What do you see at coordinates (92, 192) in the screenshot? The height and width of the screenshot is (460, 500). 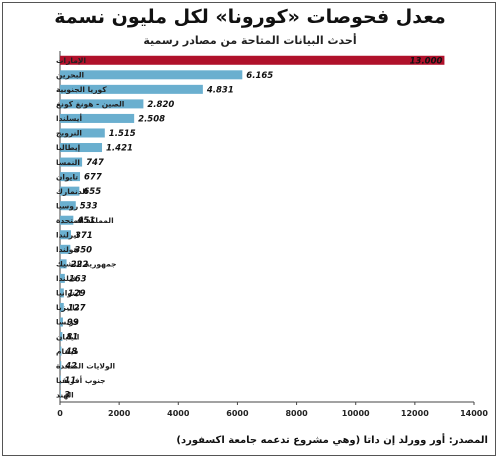 I see `value-label: 655` at bounding box center [92, 192].